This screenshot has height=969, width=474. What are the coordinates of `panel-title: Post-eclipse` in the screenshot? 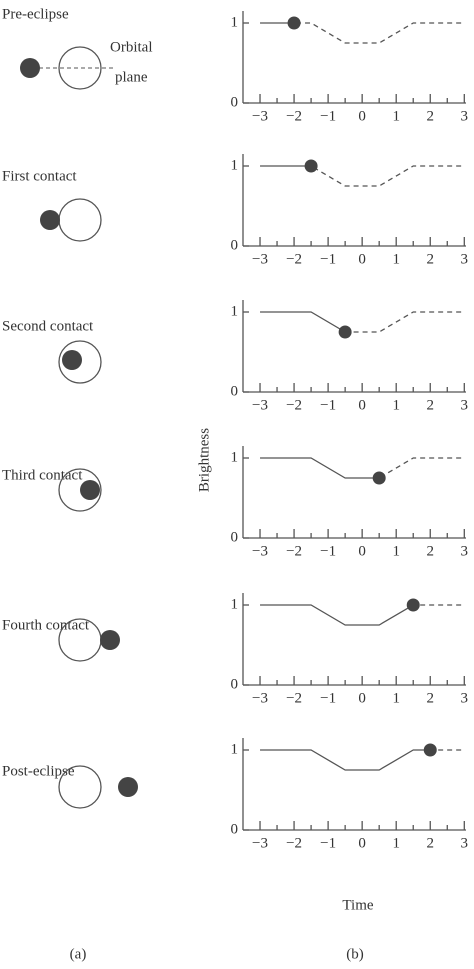 It's located at (38, 771).